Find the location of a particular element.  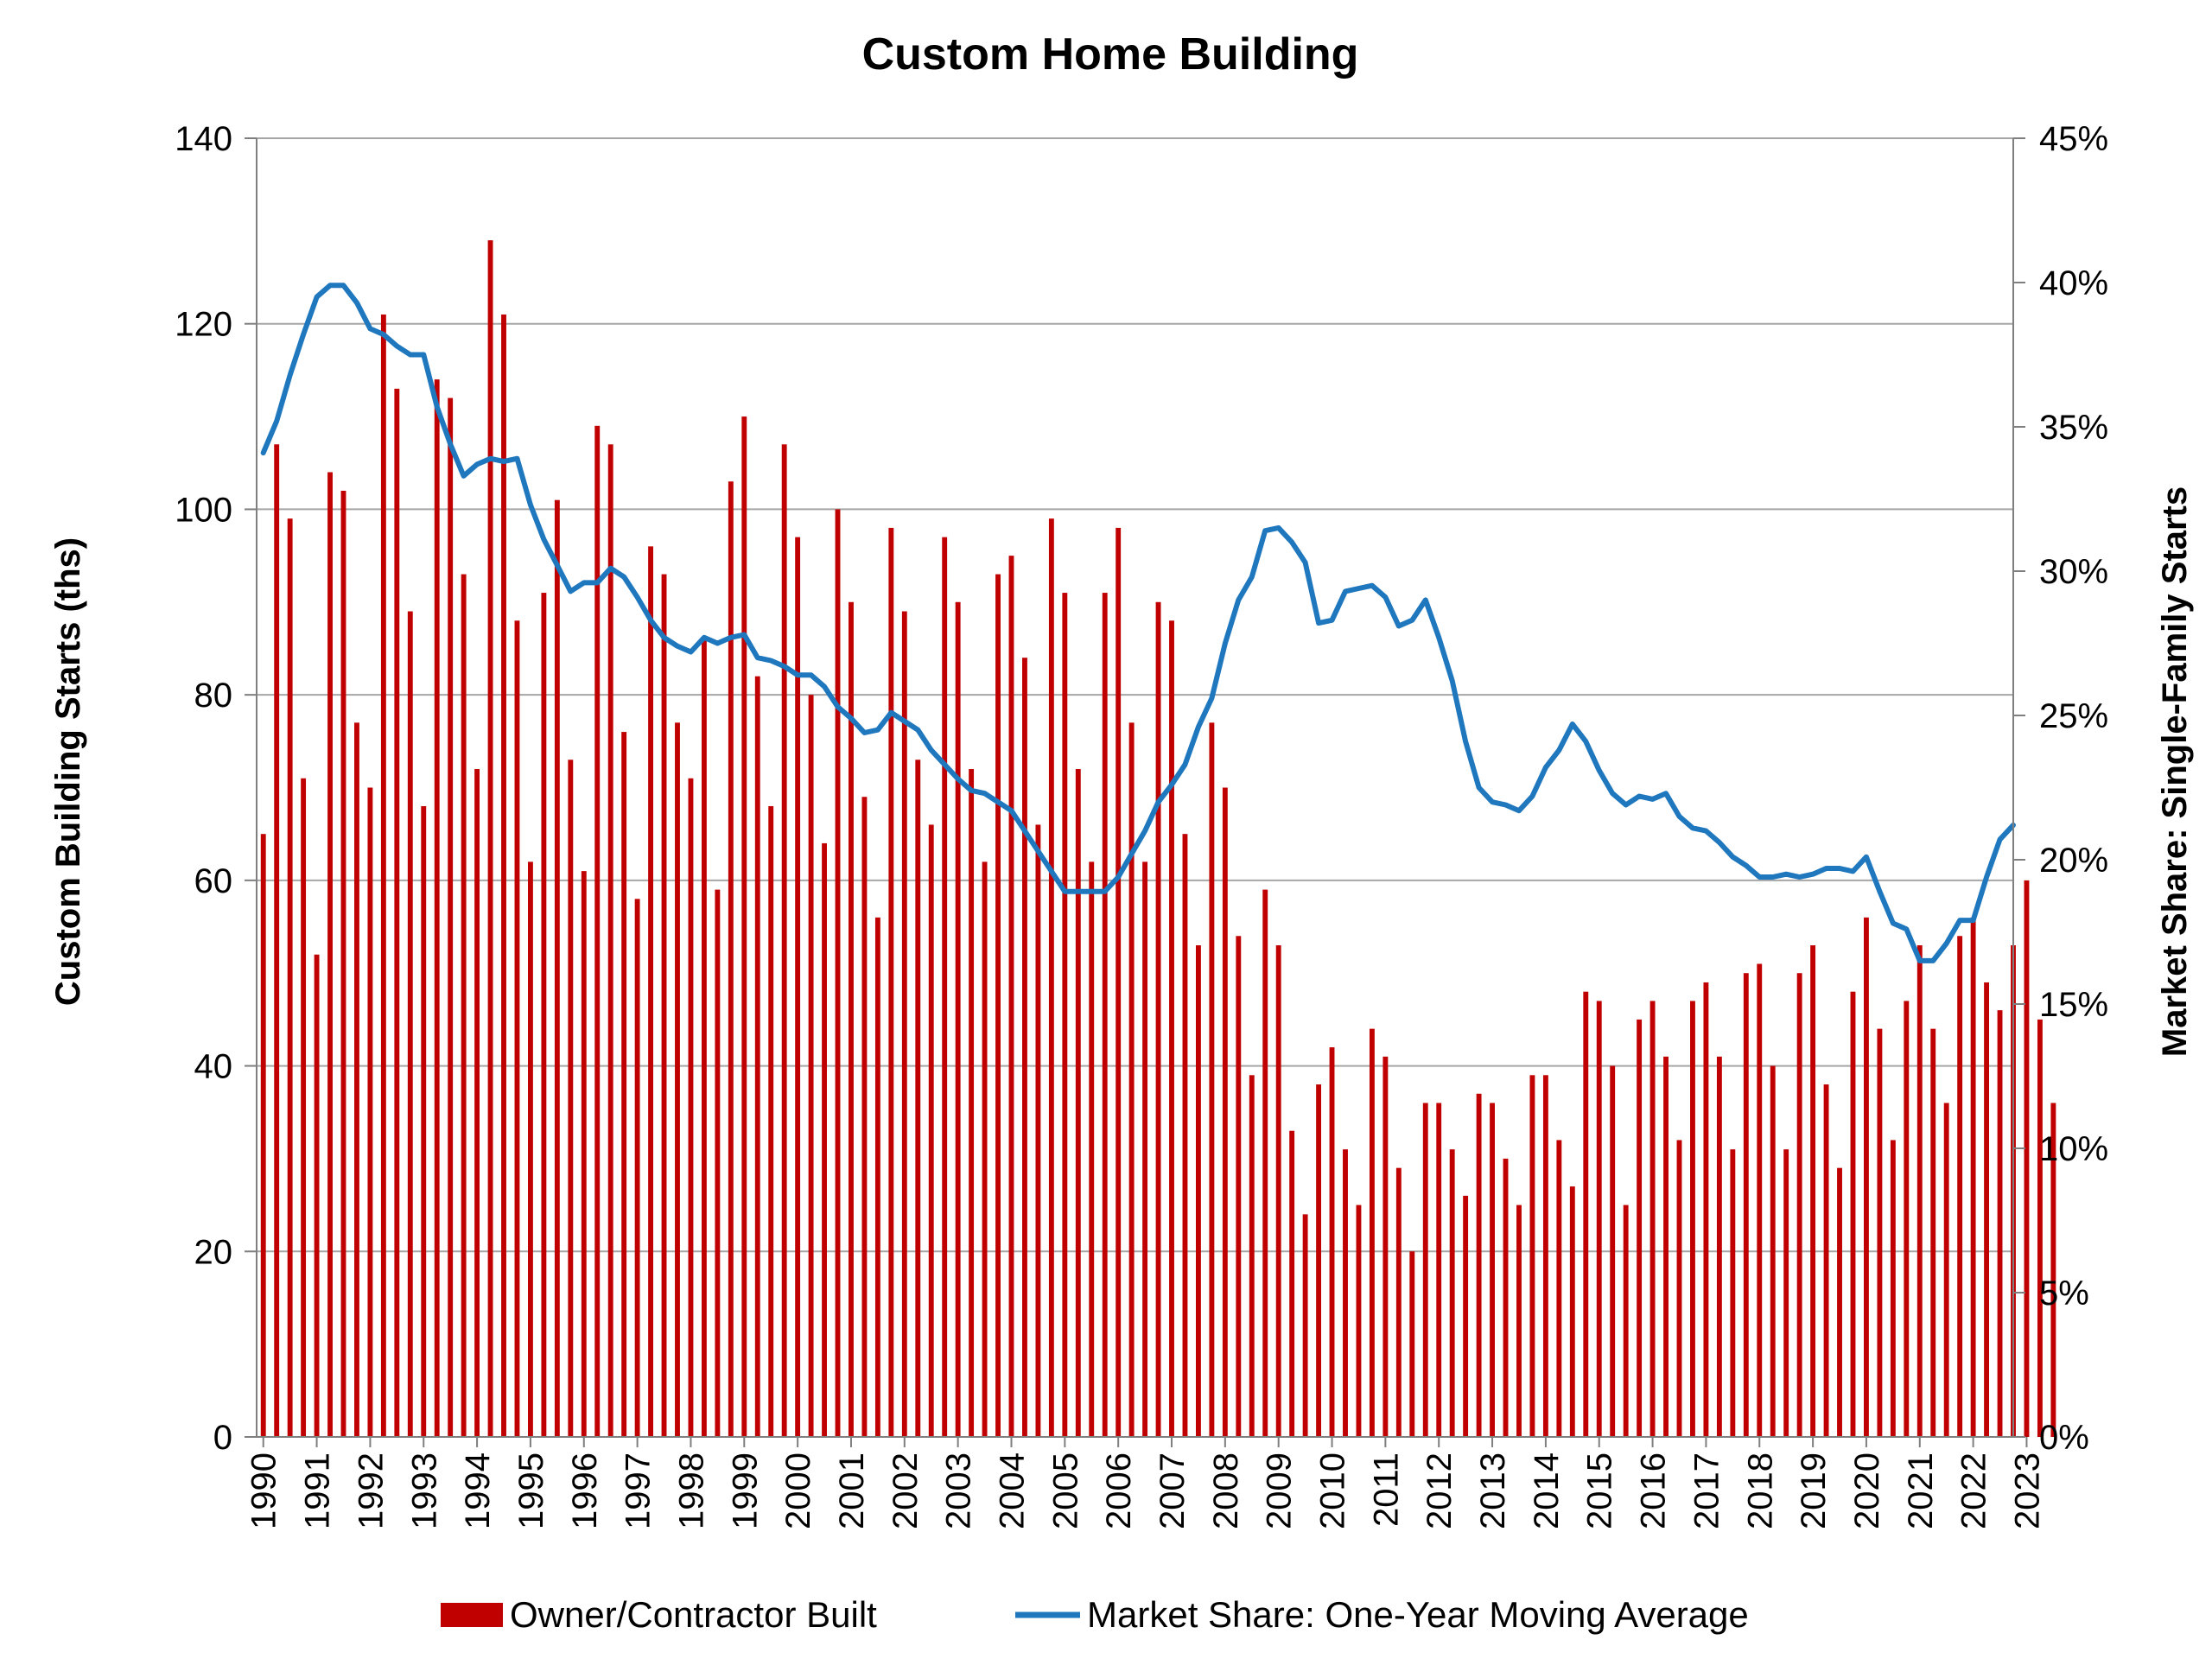

x-tick-label: 2008 is located at coordinates (1226, 1490).